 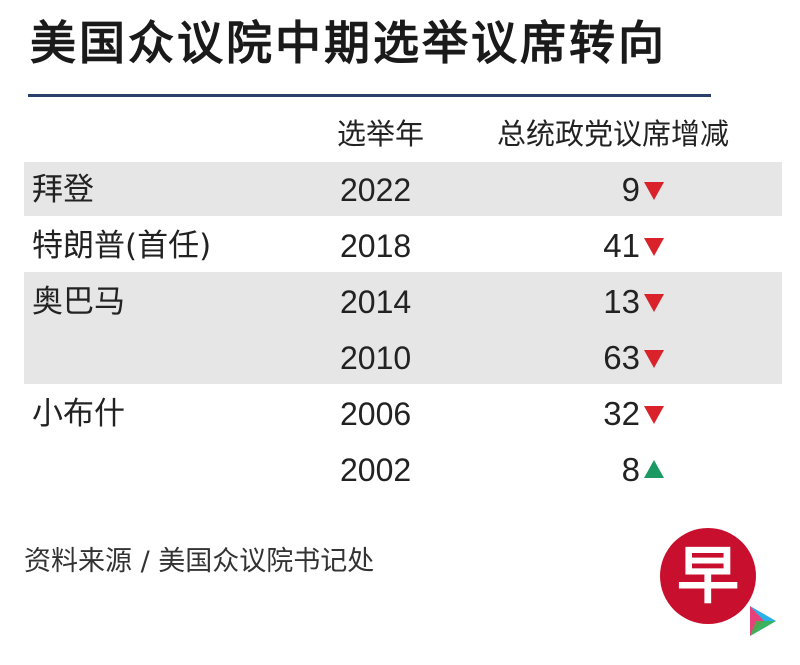 What do you see at coordinates (78, 414) in the screenshot?
I see `president-name: 小布什` at bounding box center [78, 414].